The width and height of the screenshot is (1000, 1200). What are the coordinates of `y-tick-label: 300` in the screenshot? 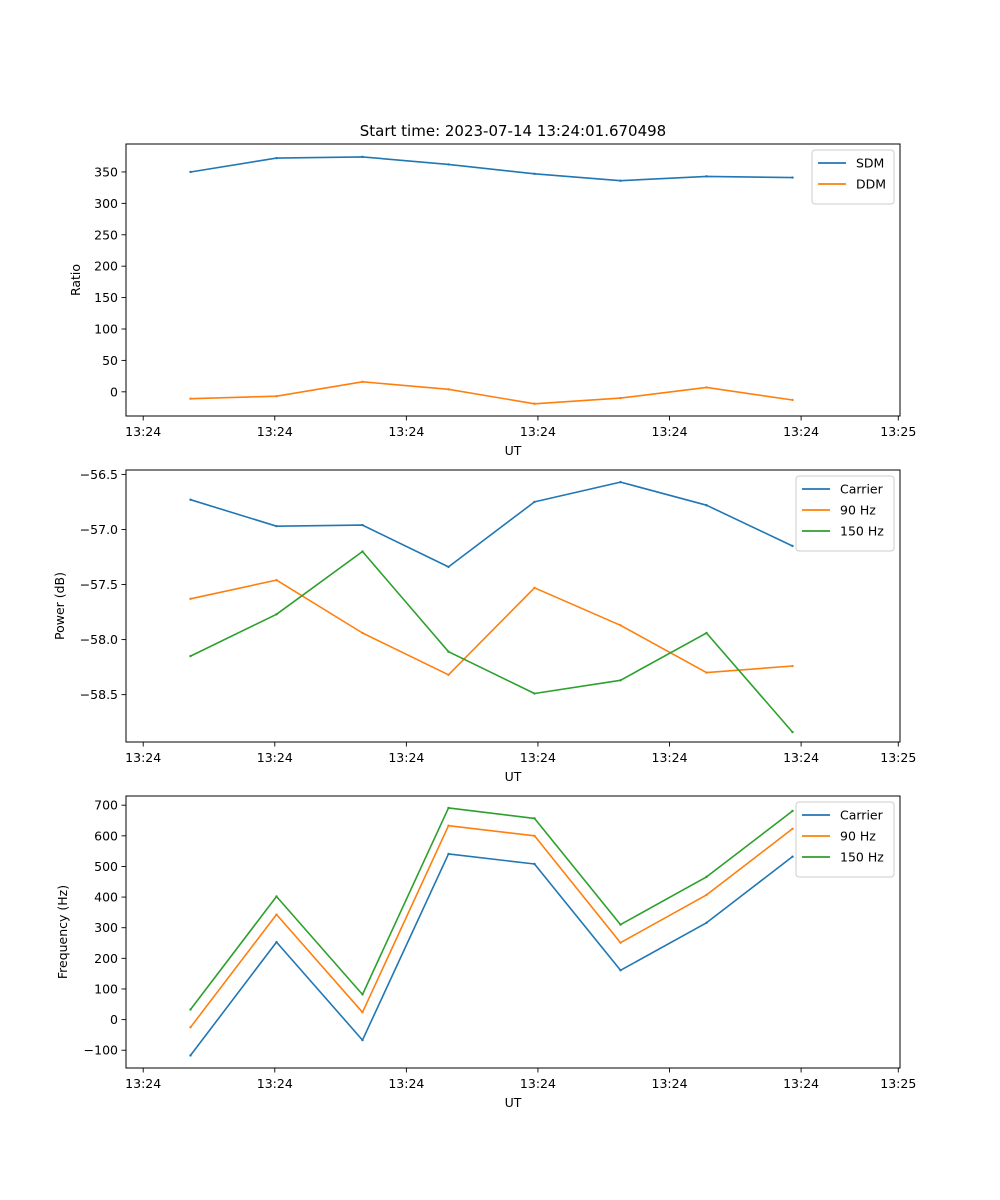 It's located at (106, 927).